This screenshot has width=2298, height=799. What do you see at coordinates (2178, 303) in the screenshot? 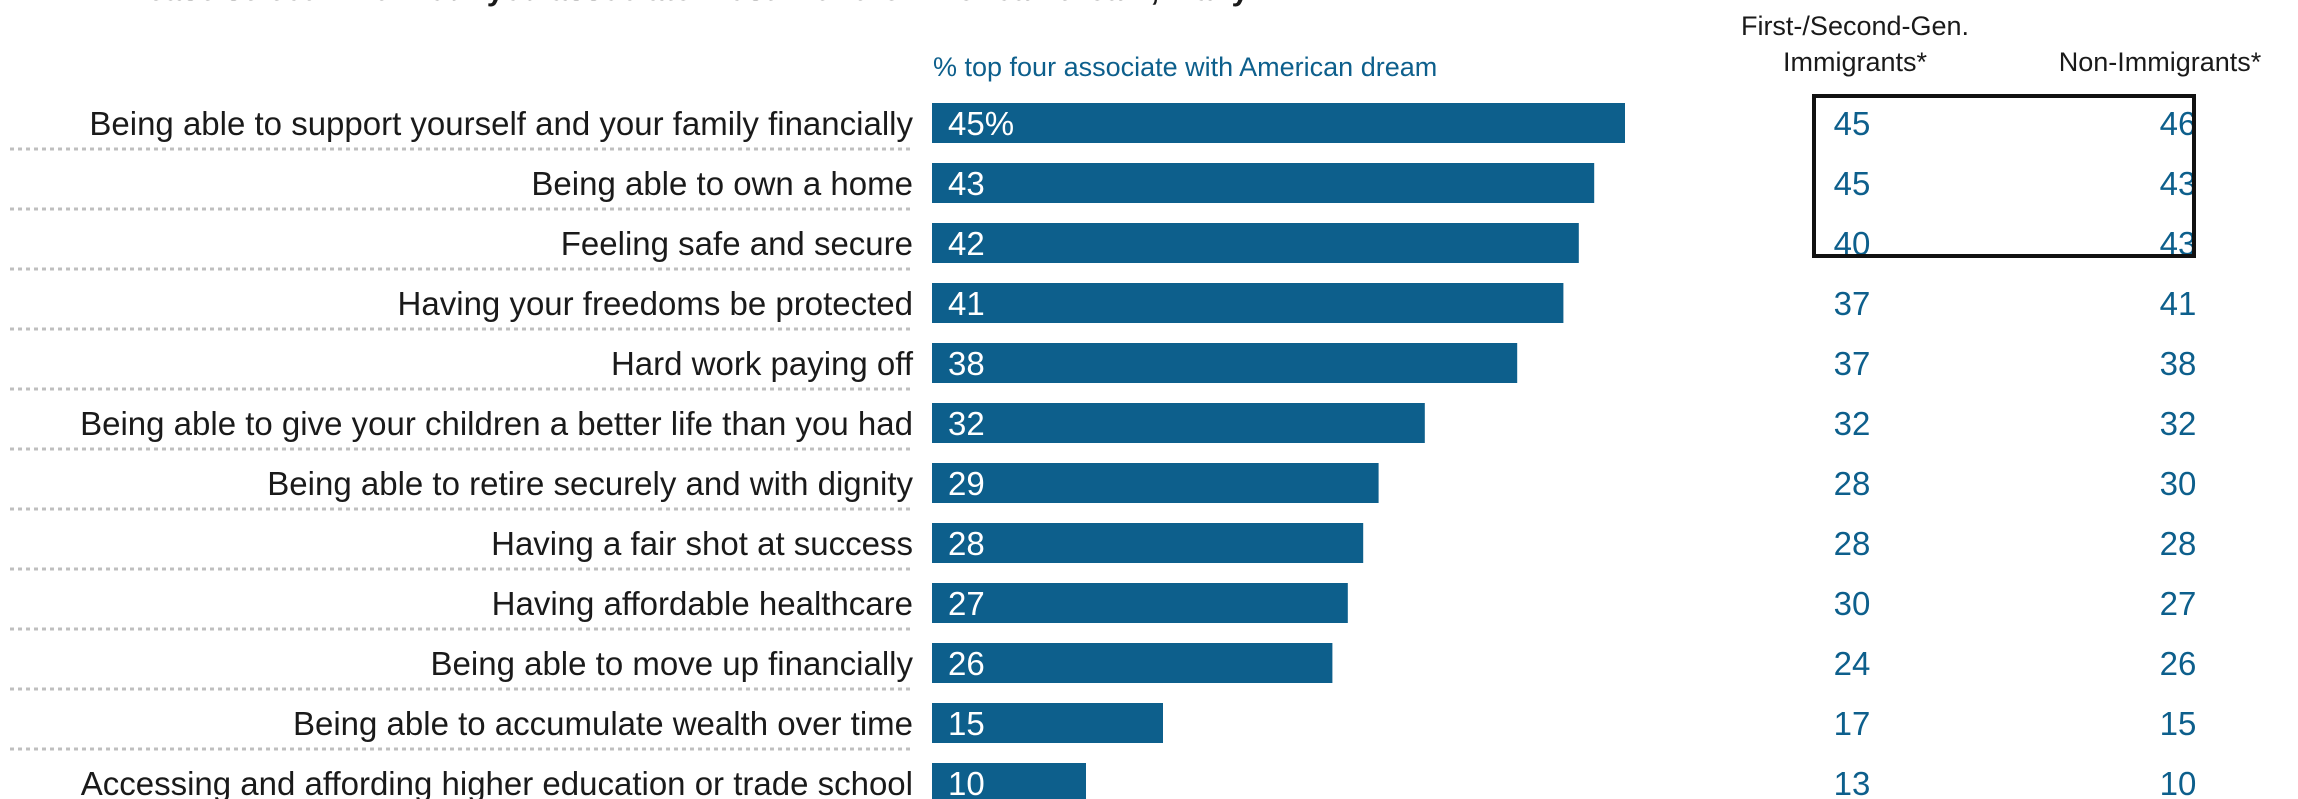
I see `non-immigrants-value: 41` at bounding box center [2178, 303].